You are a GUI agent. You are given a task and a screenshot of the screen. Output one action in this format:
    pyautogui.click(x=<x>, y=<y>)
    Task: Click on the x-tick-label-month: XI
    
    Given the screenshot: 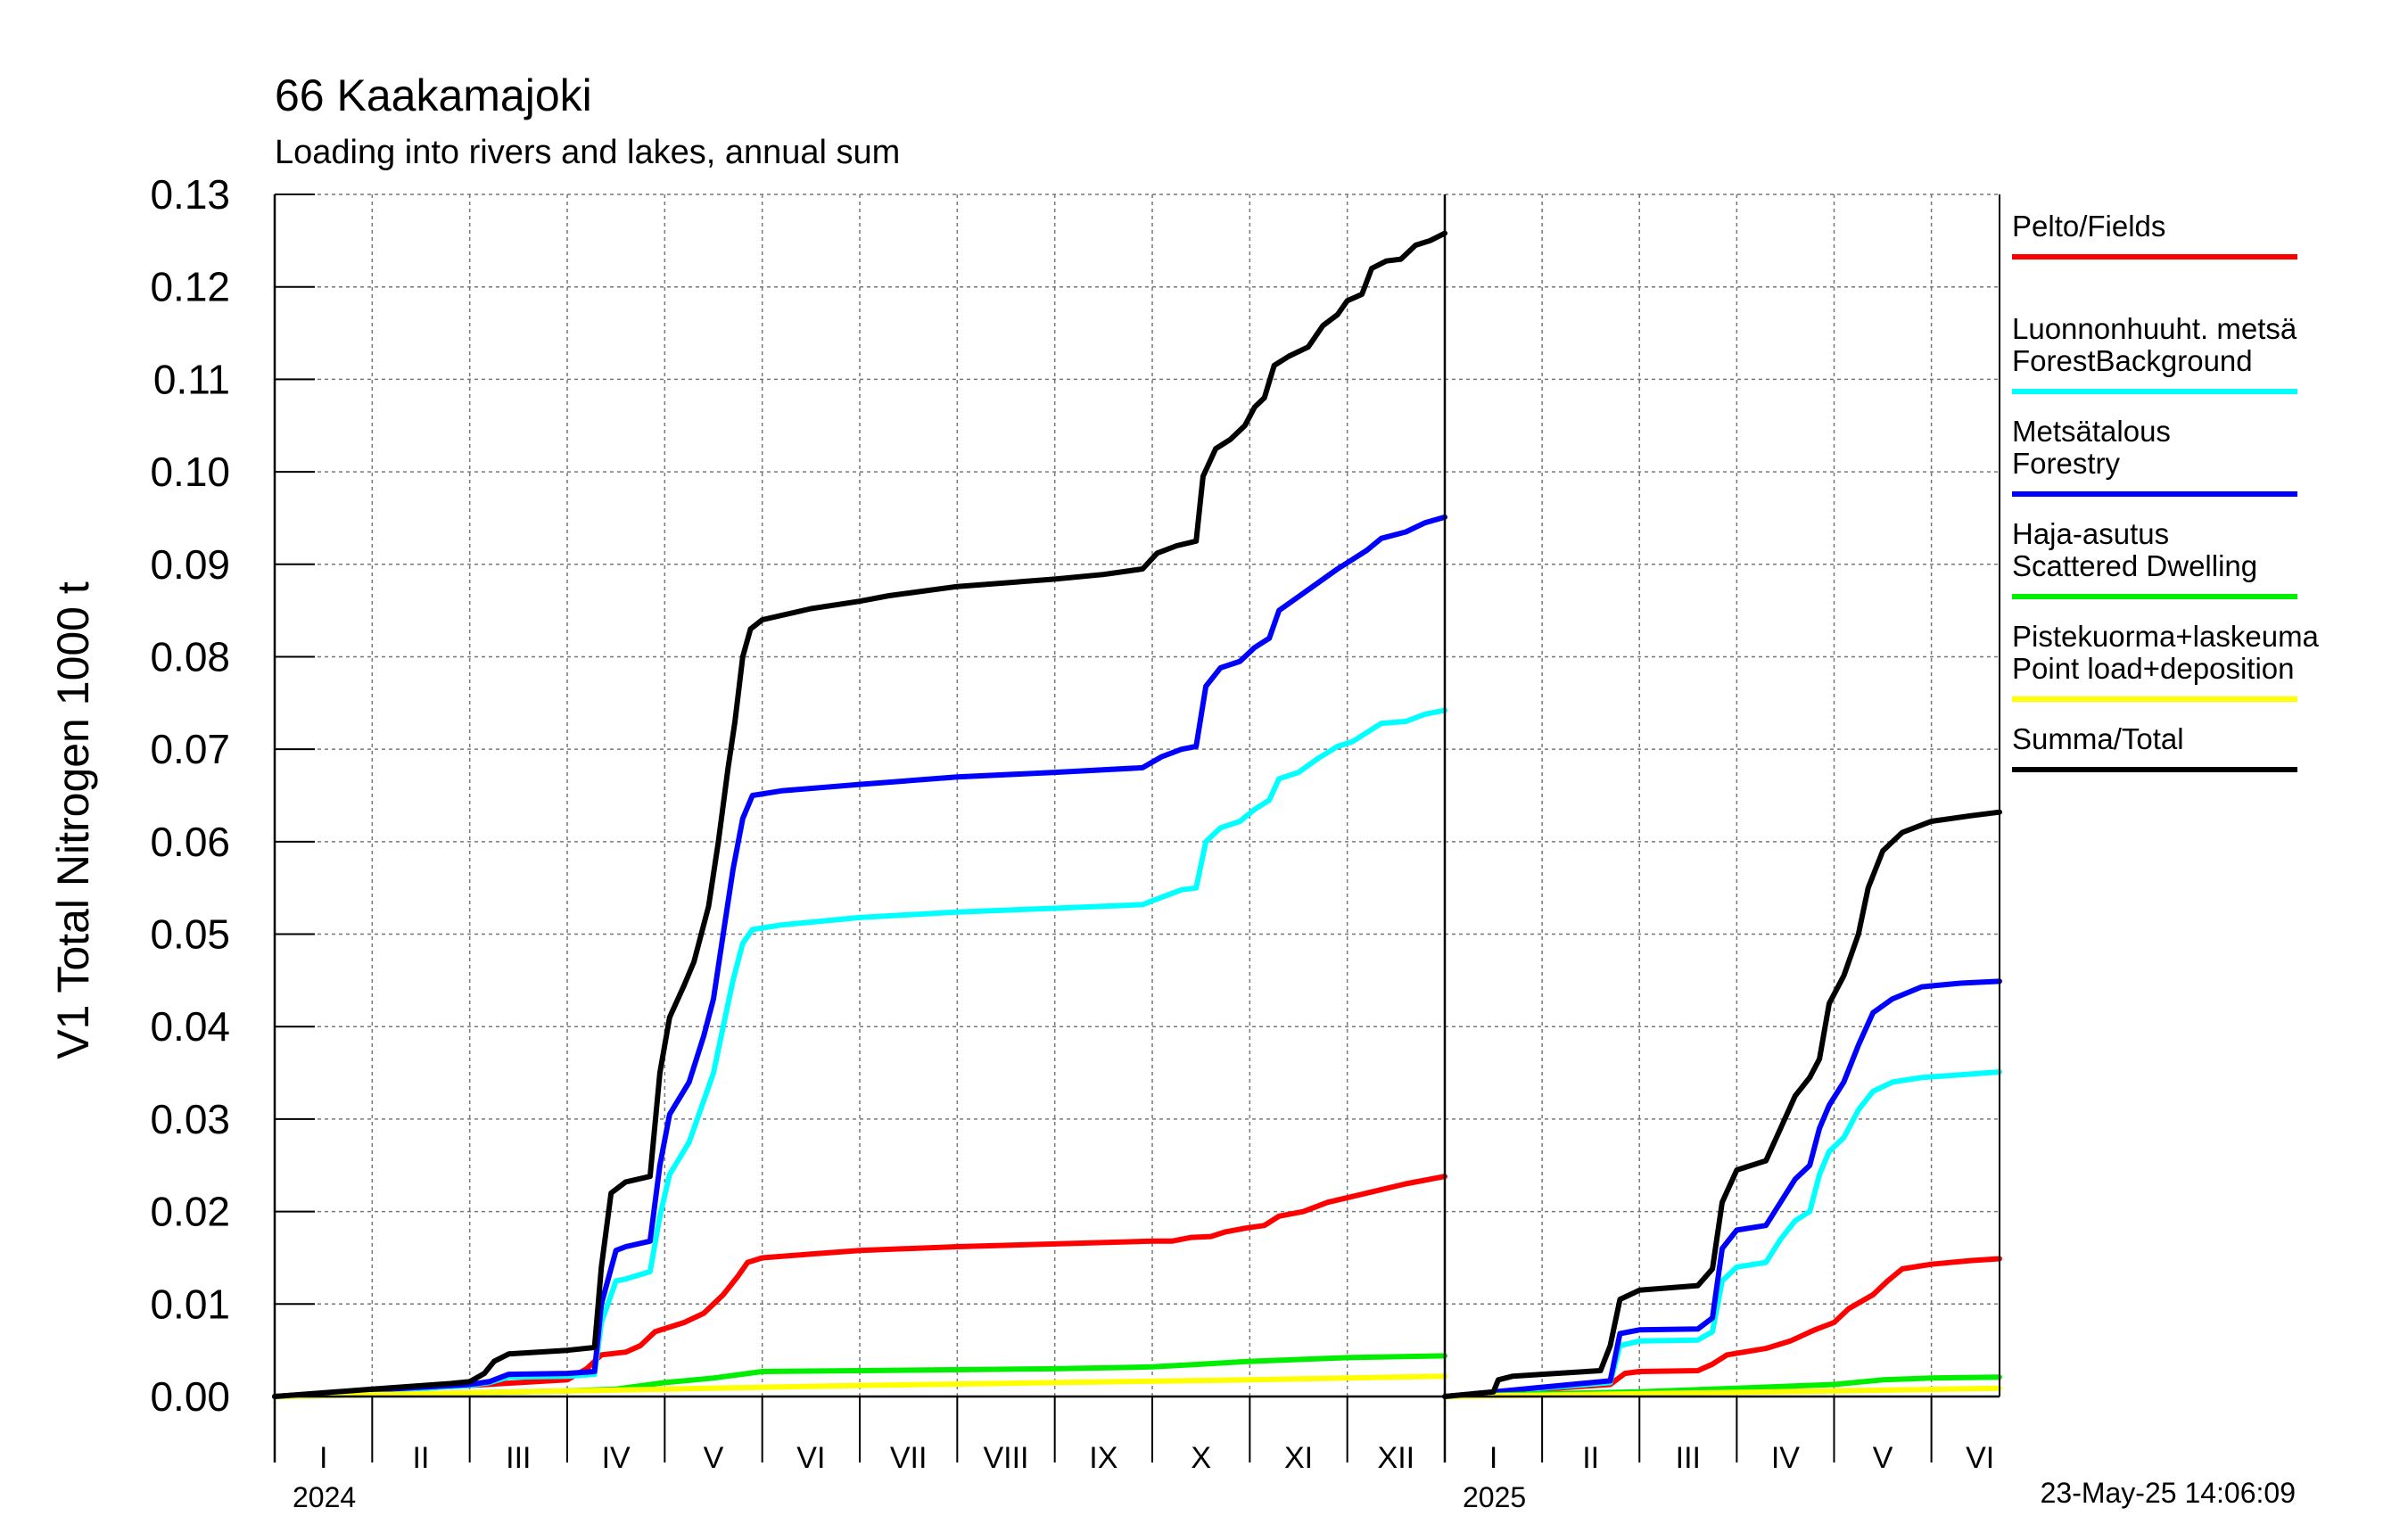 What is the action you would take?
    pyautogui.click(x=1298, y=1458)
    